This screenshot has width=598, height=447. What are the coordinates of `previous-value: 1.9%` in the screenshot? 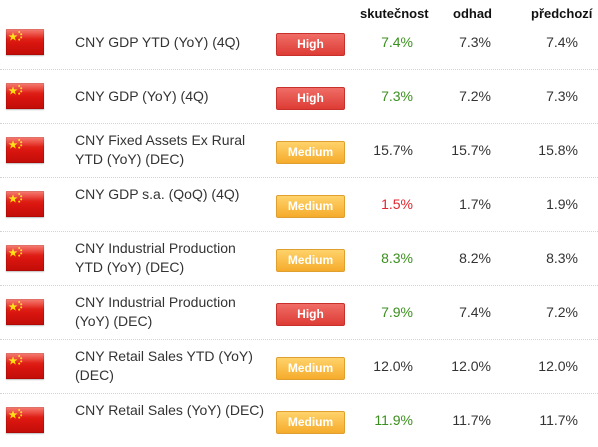 It's located at (562, 204).